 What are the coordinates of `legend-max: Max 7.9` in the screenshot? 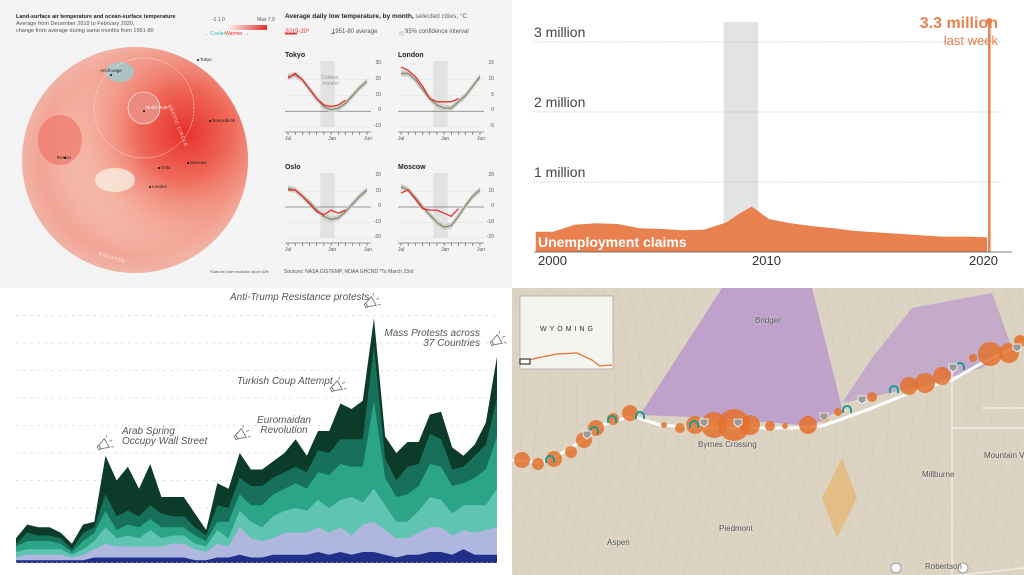 It's located at (266, 20).